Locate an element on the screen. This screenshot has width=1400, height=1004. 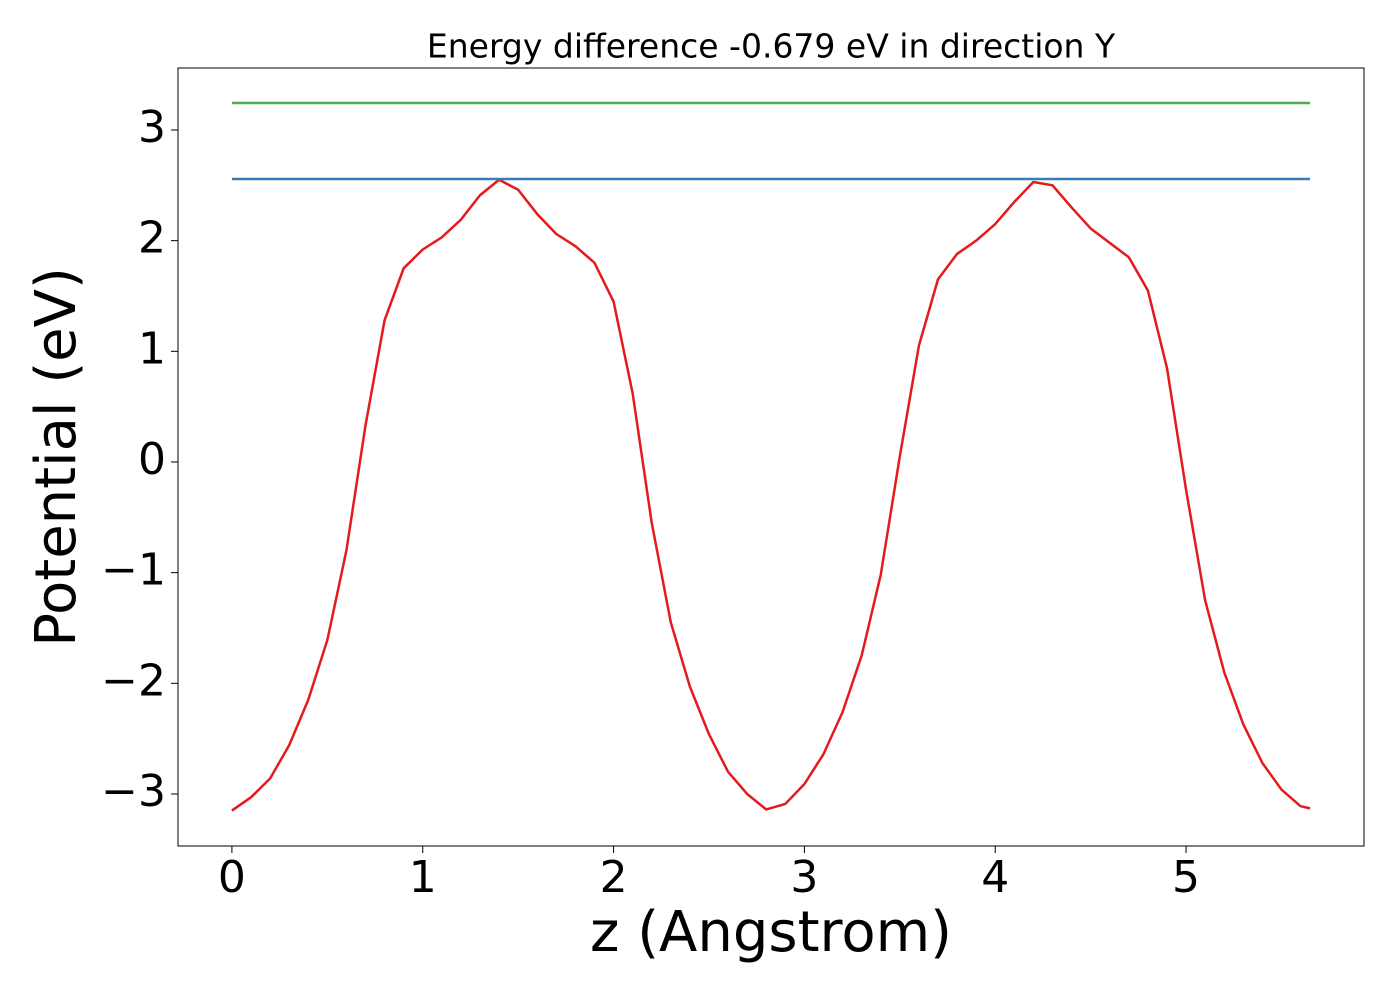
y-tick-label: −3 is located at coordinates (133, 791).